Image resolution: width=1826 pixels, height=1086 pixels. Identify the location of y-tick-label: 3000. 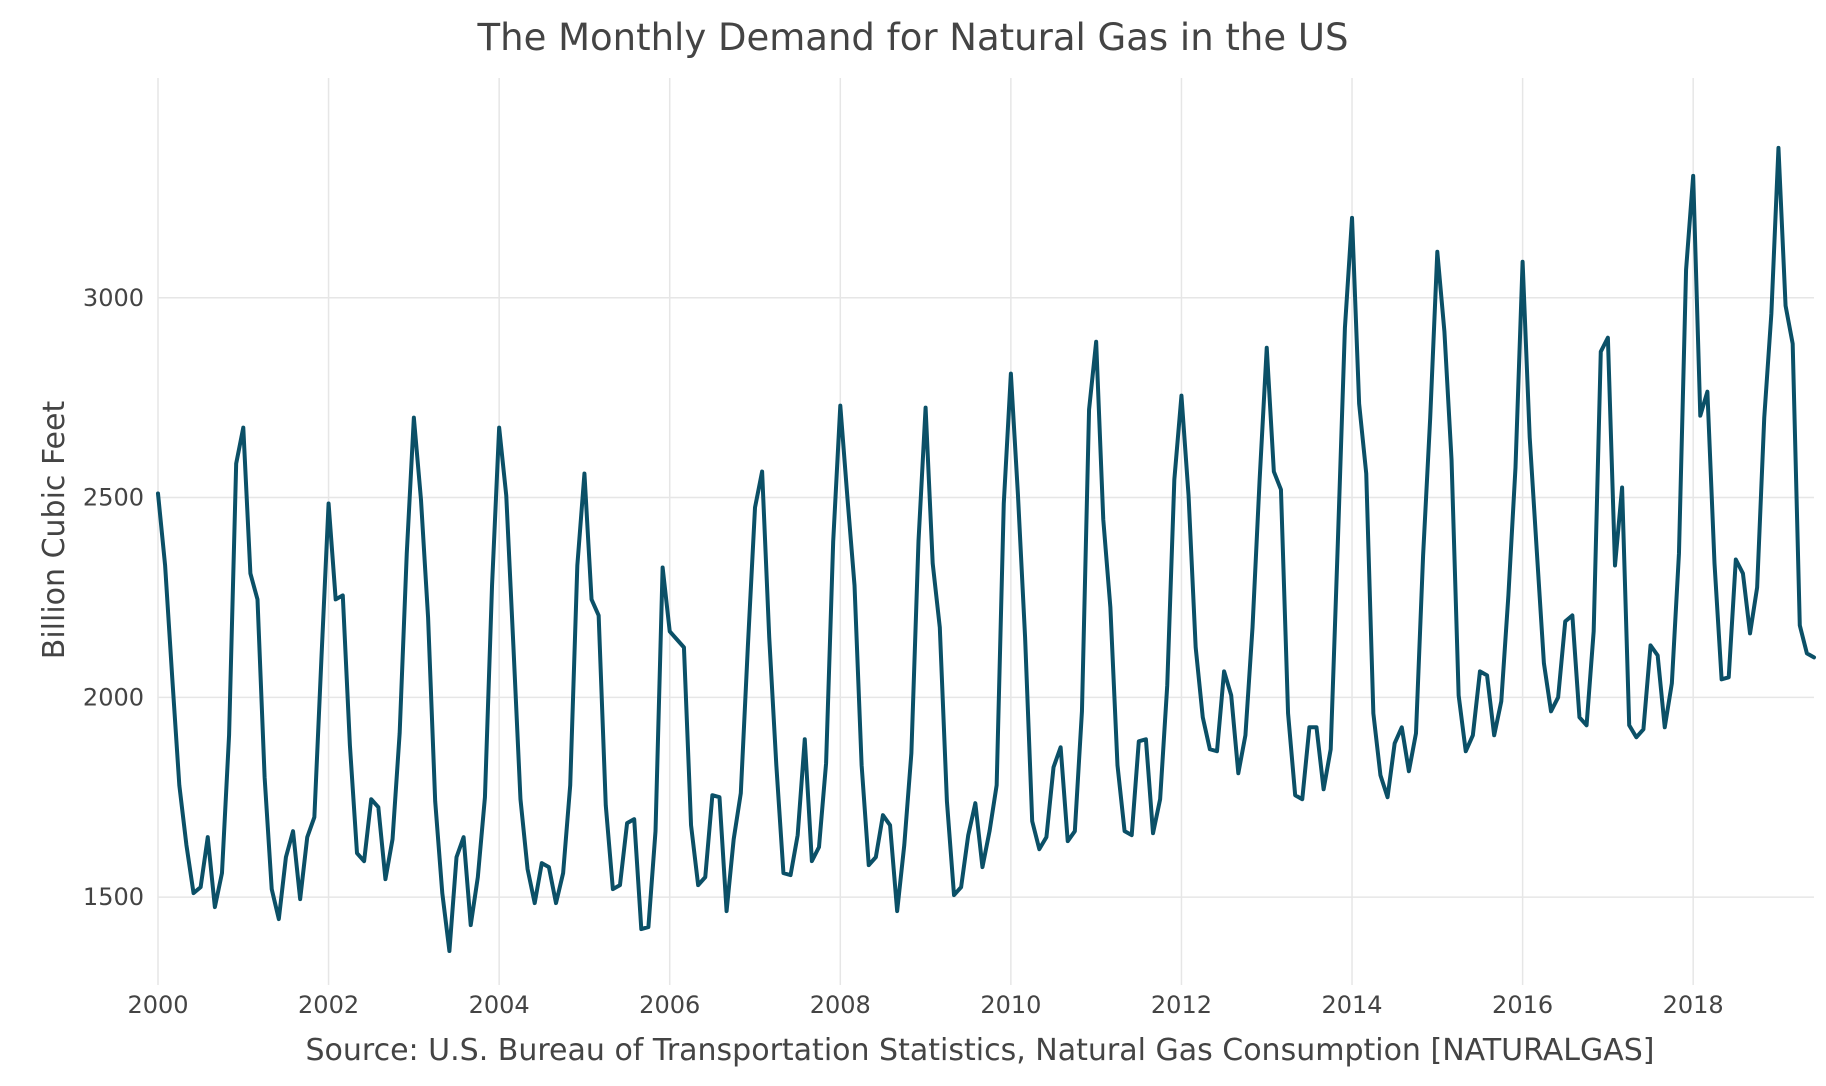
(113, 298).